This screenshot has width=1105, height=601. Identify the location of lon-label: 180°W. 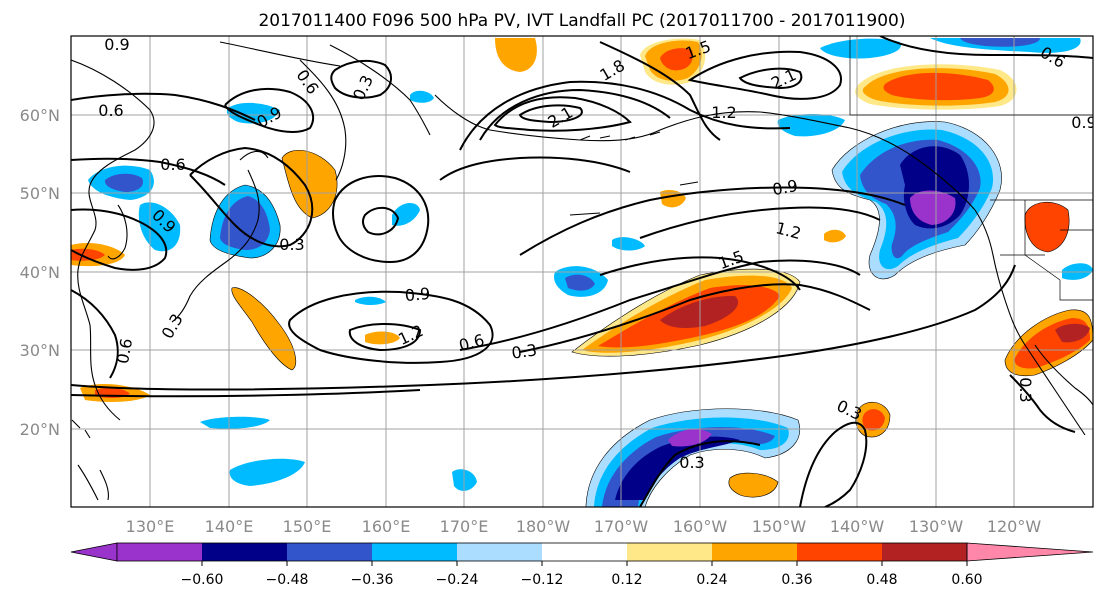
(543, 526).